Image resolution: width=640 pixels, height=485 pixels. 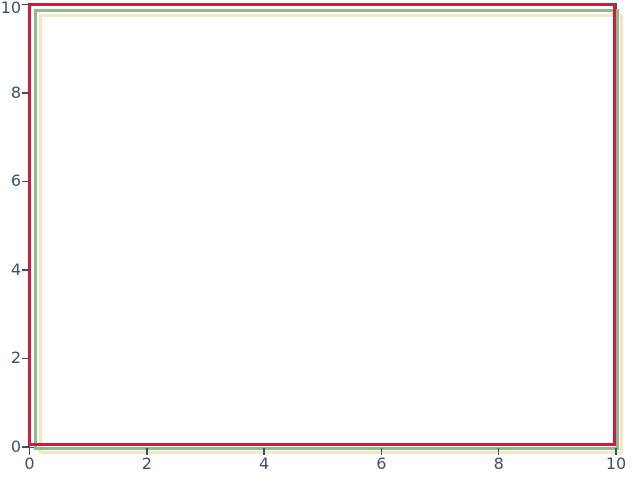 What do you see at coordinates (264, 463) in the screenshot?
I see `x-tick-label: 4` at bounding box center [264, 463].